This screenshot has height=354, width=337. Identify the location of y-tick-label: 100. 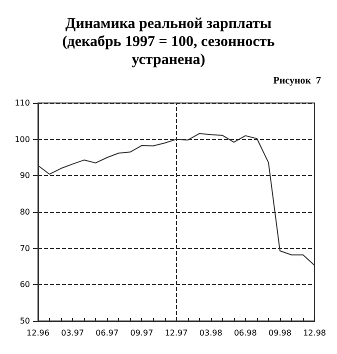
(22, 139).